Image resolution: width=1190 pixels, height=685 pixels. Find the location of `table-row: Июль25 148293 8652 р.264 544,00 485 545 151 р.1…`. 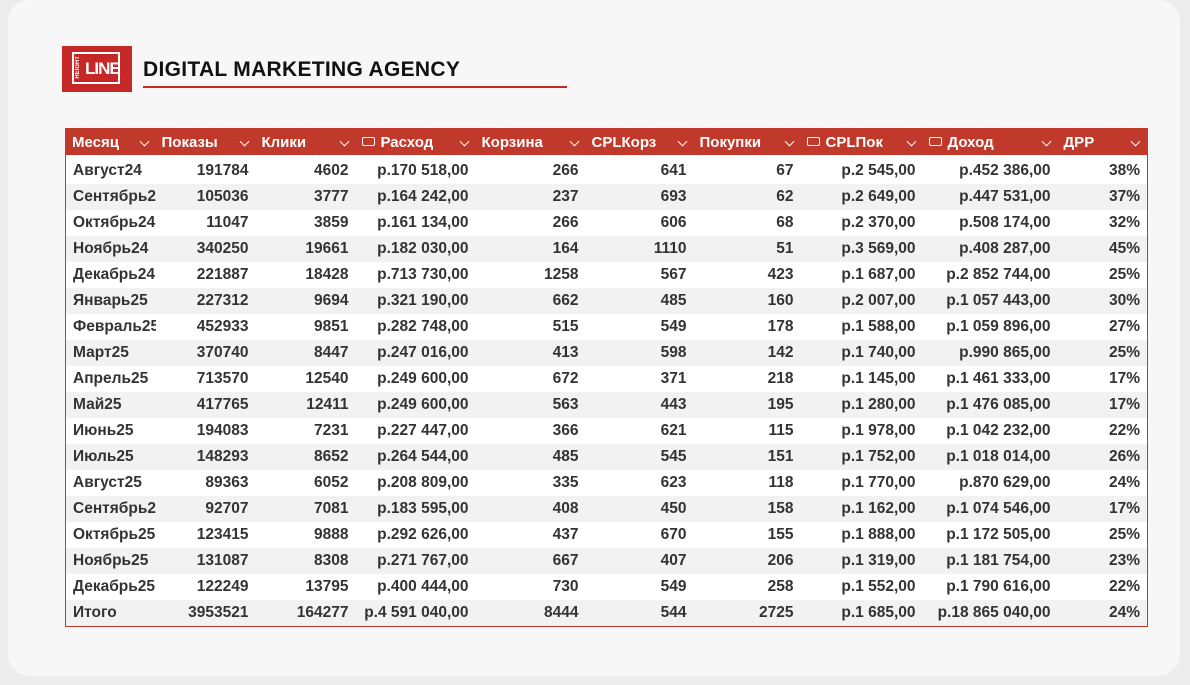

table-row: Июль25 148293 8652 р.264 544,00 485 545 151 р.1… is located at coordinates (606, 457).